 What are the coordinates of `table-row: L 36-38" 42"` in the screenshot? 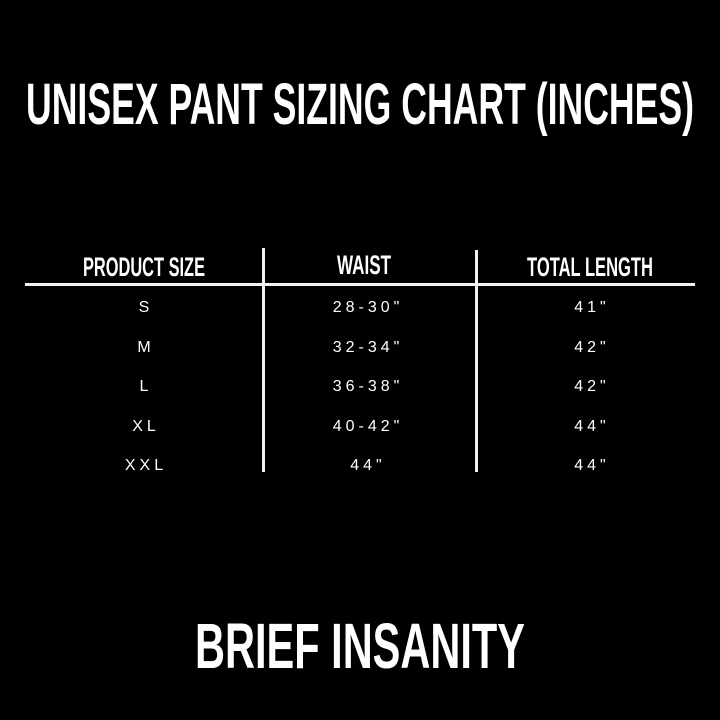 It's located at (374, 386).